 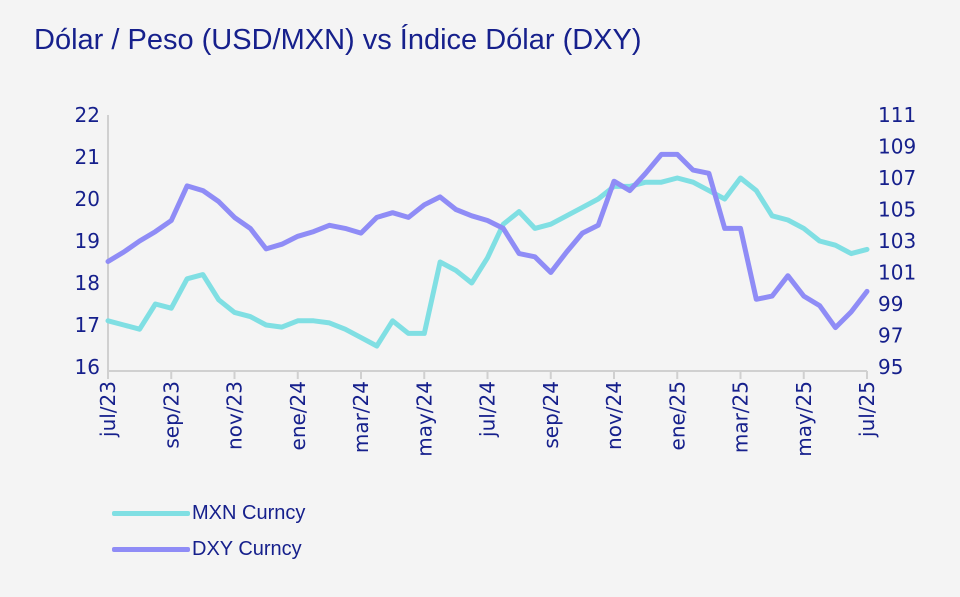 What do you see at coordinates (171, 415) in the screenshot?
I see `x-tick-label: sep/23` at bounding box center [171, 415].